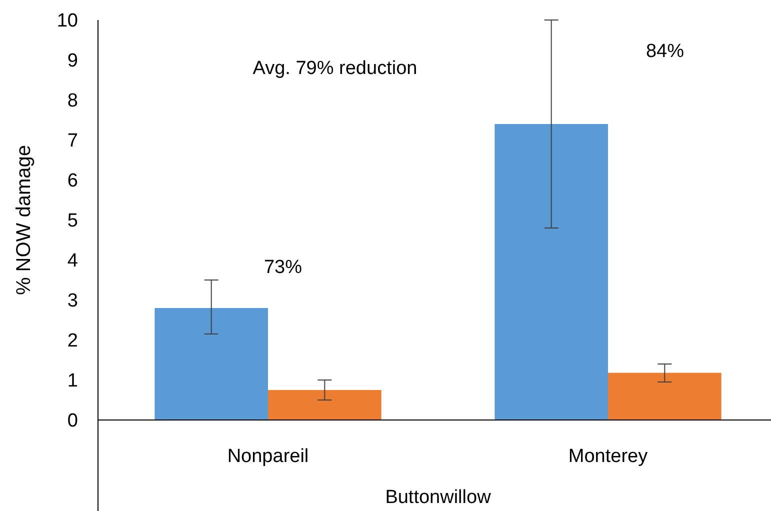  Describe the element at coordinates (67, 21) in the screenshot. I see `y-tick-label: 10` at that location.